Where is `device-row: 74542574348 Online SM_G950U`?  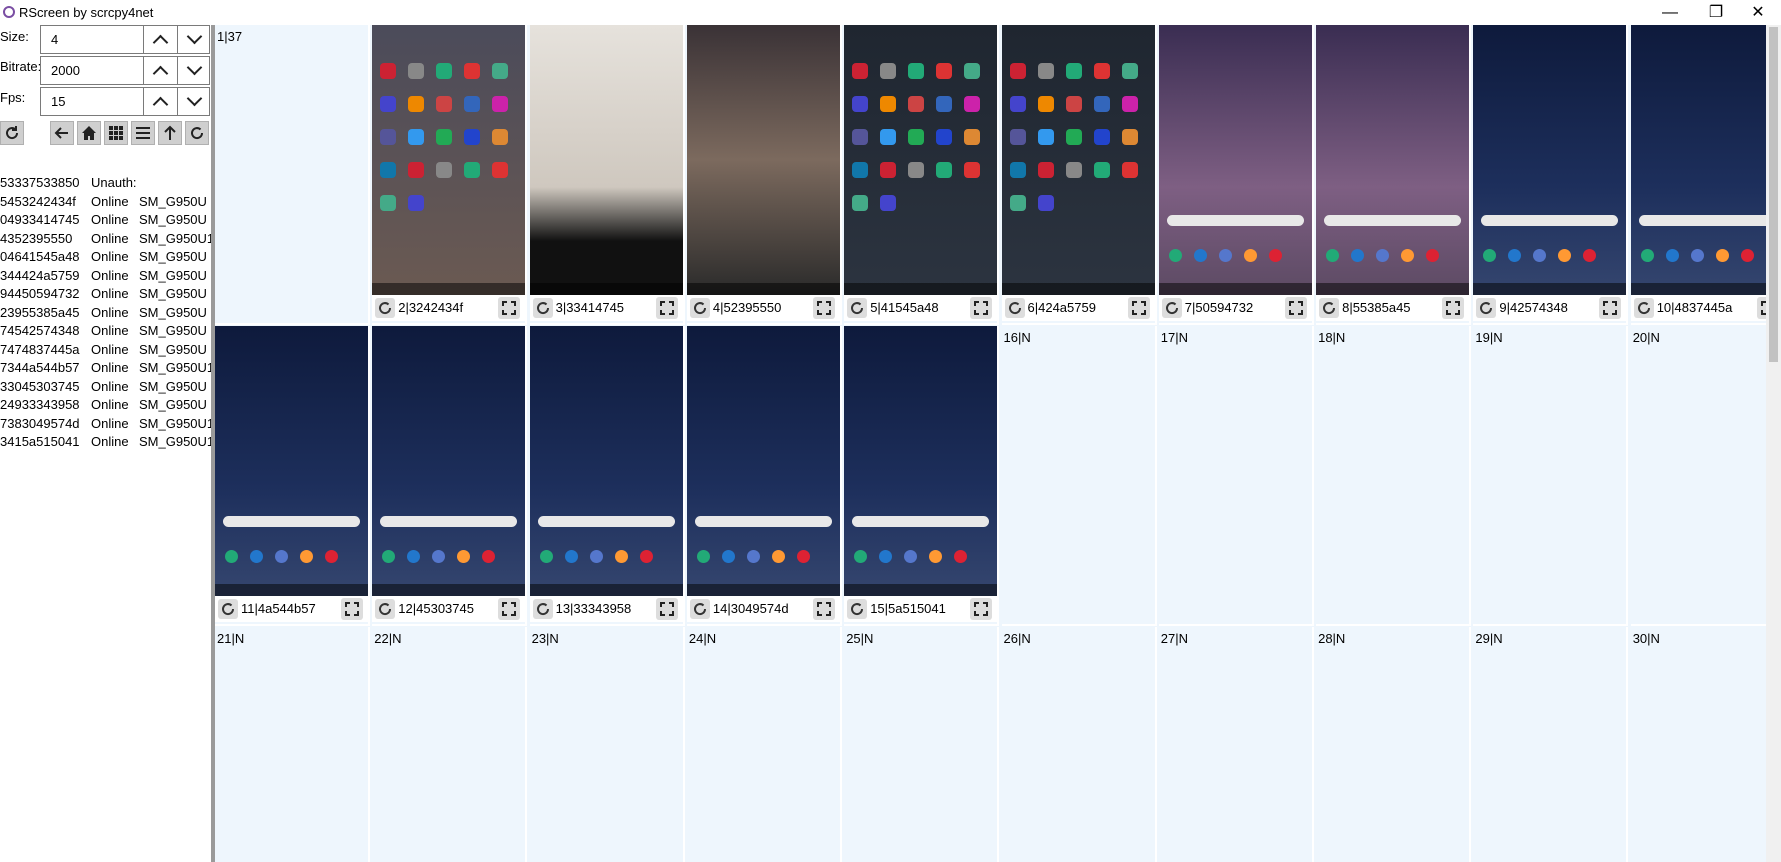 device-row: 74542574348 Online SM_G950U is located at coordinates (105, 332).